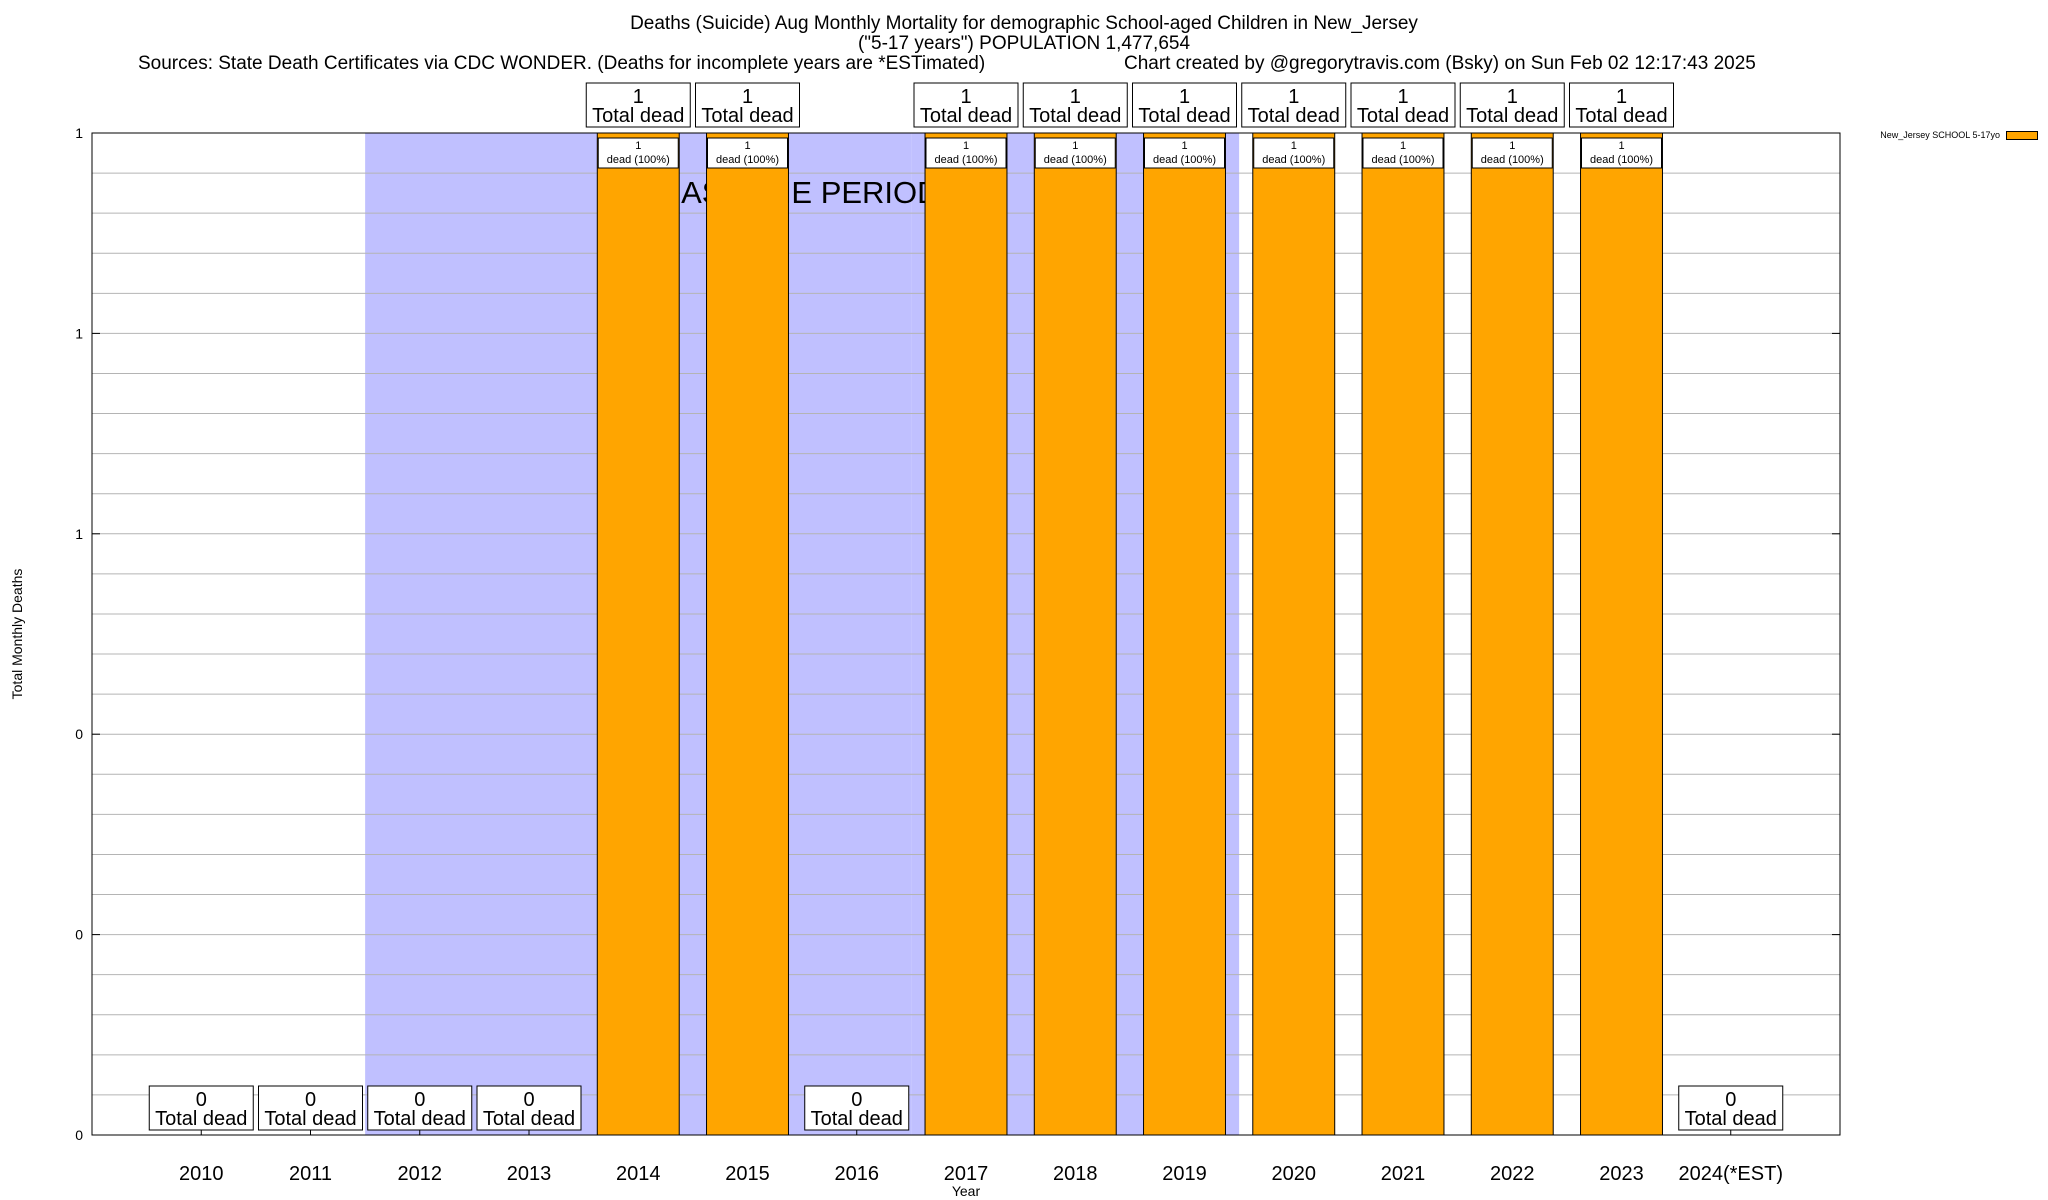 This screenshot has height=1200, width=2048. Describe the element at coordinates (638, 1174) in the screenshot. I see `x-tick-label: 2014` at that location.